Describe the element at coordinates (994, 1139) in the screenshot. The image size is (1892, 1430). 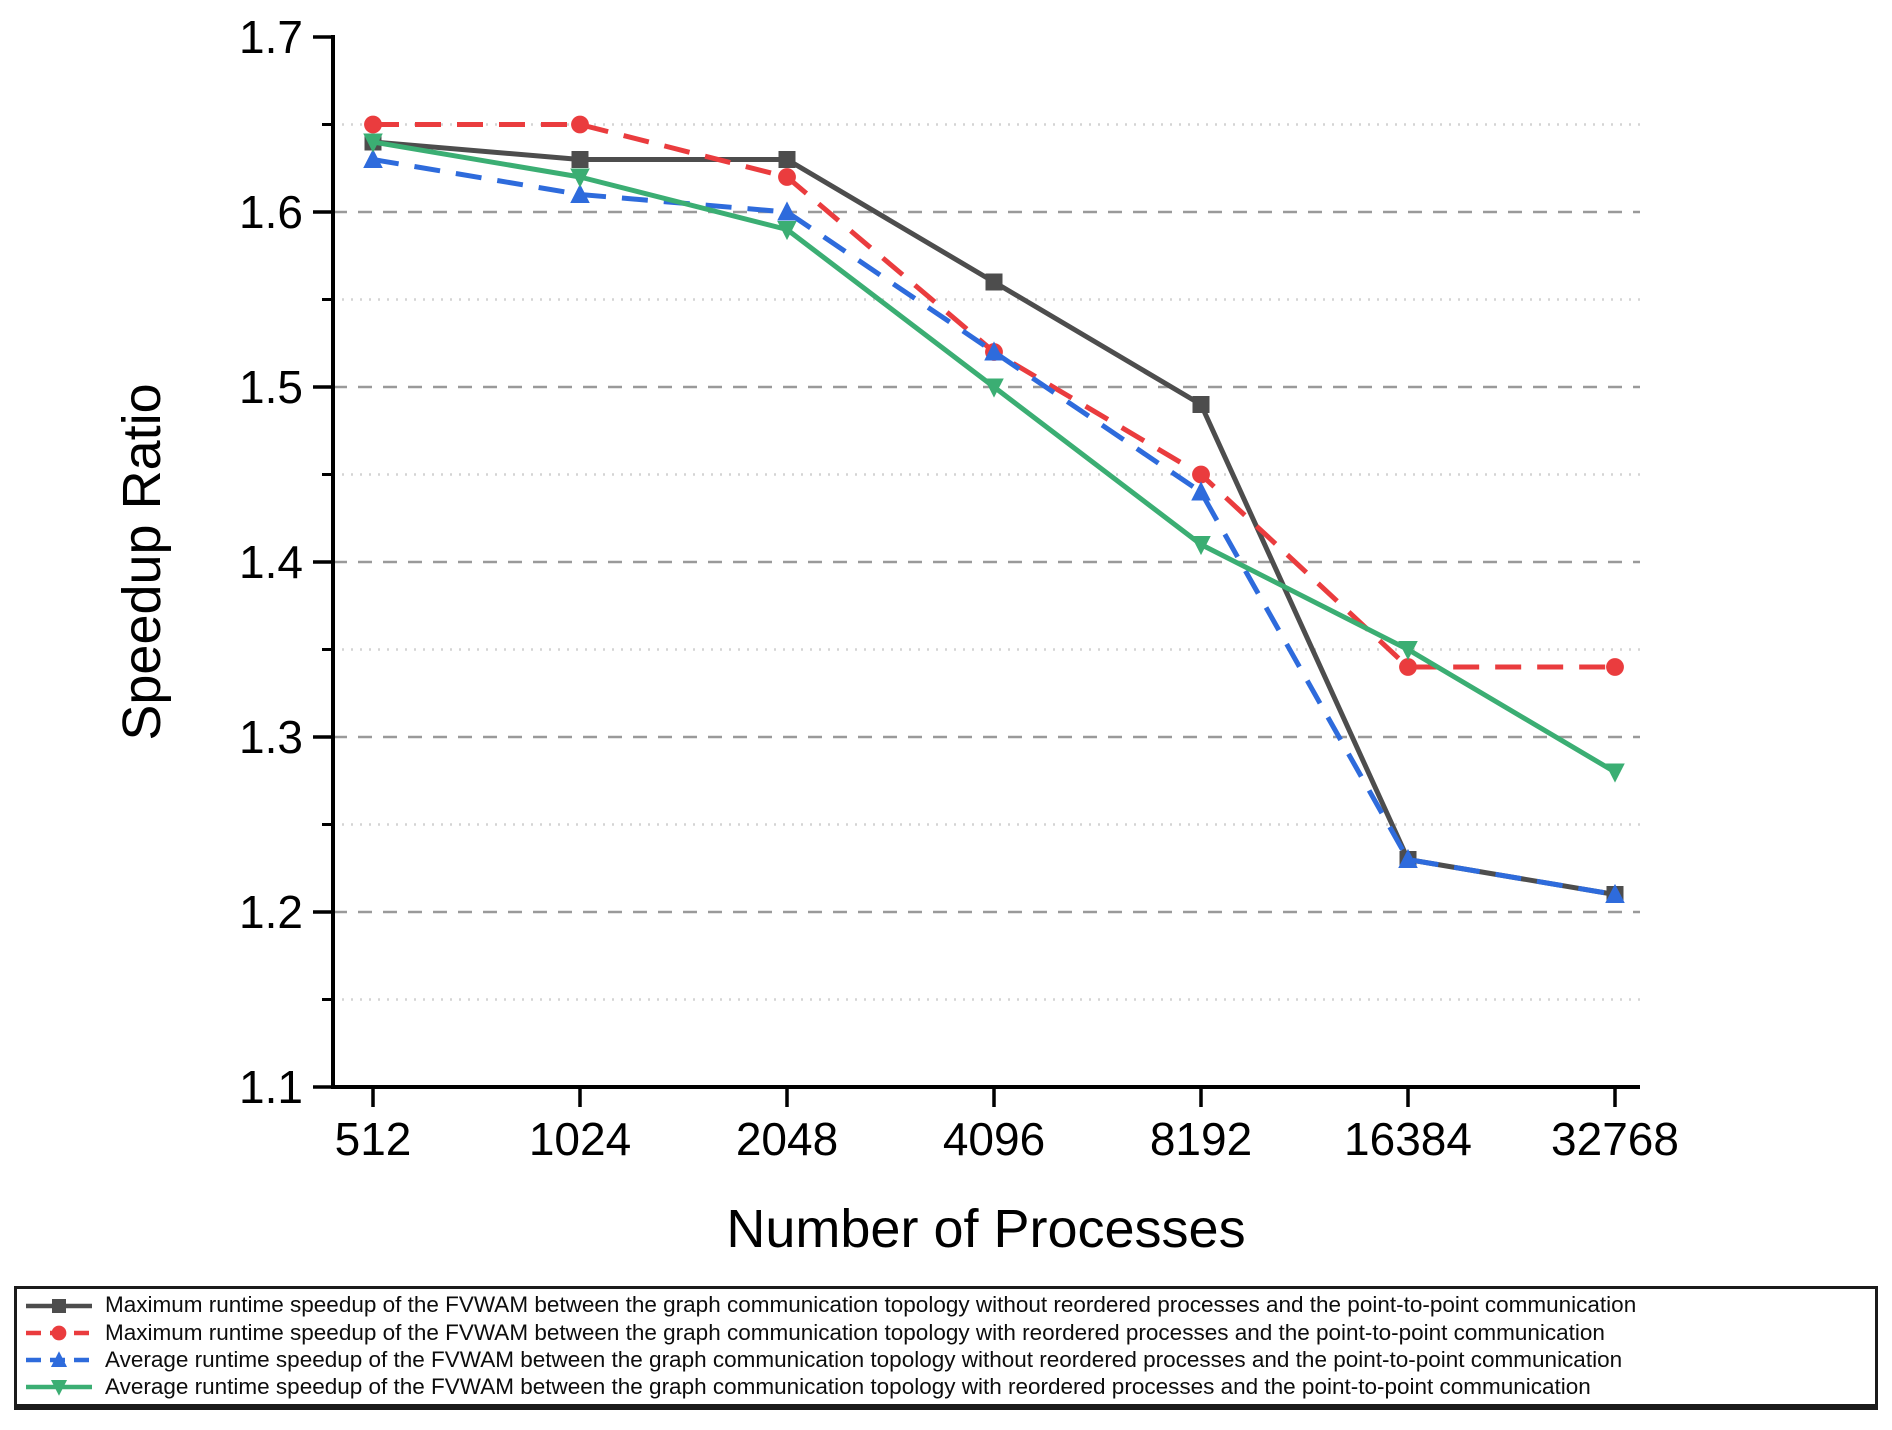
I see `x-tick-label: 4096` at that location.